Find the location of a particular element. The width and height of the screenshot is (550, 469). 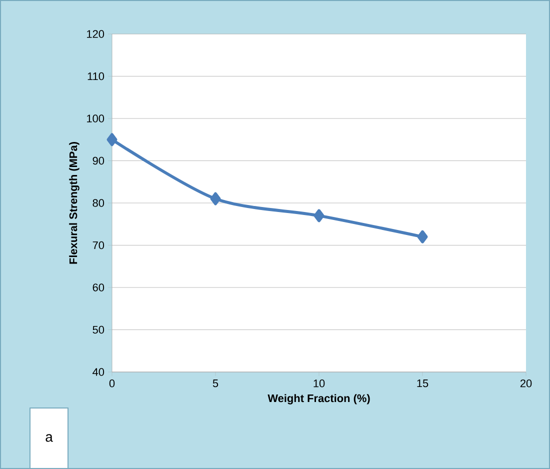

y-tick-label: 110 is located at coordinates (96, 76).